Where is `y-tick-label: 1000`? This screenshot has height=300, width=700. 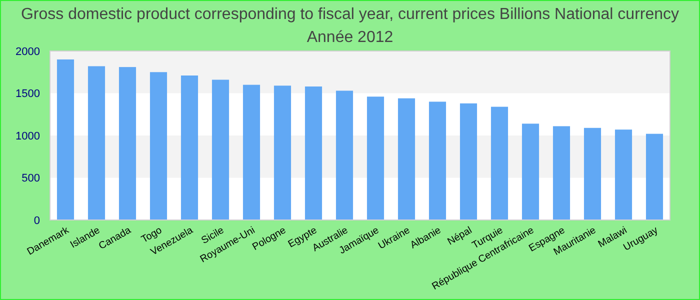 y-tick-label: 1000 is located at coordinates (28, 136).